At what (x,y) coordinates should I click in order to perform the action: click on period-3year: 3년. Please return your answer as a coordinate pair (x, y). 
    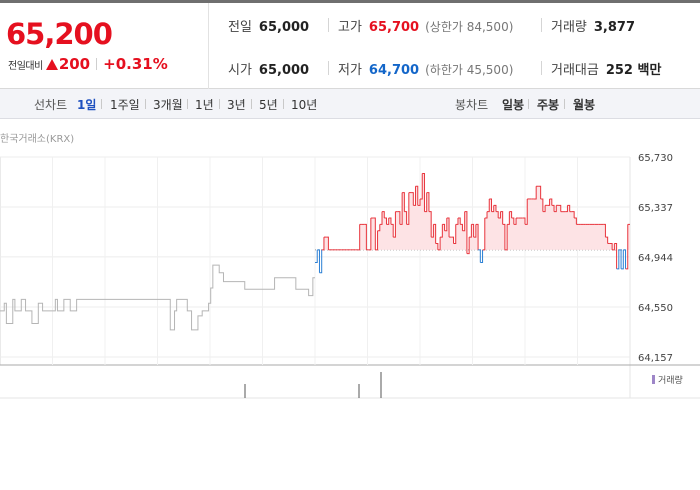
    Looking at the image, I should click on (236, 105).